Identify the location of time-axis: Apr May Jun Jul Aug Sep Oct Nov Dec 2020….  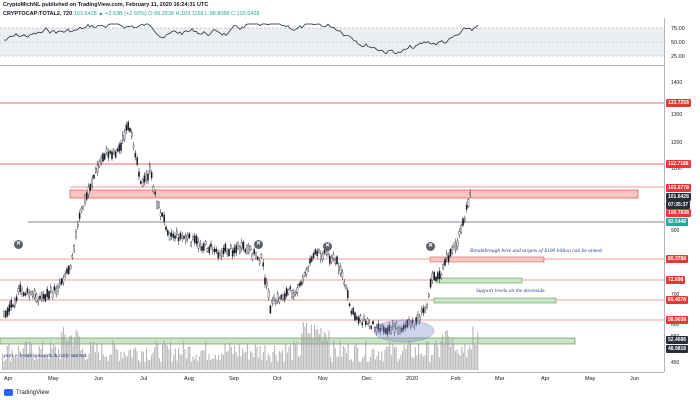
(332, 379).